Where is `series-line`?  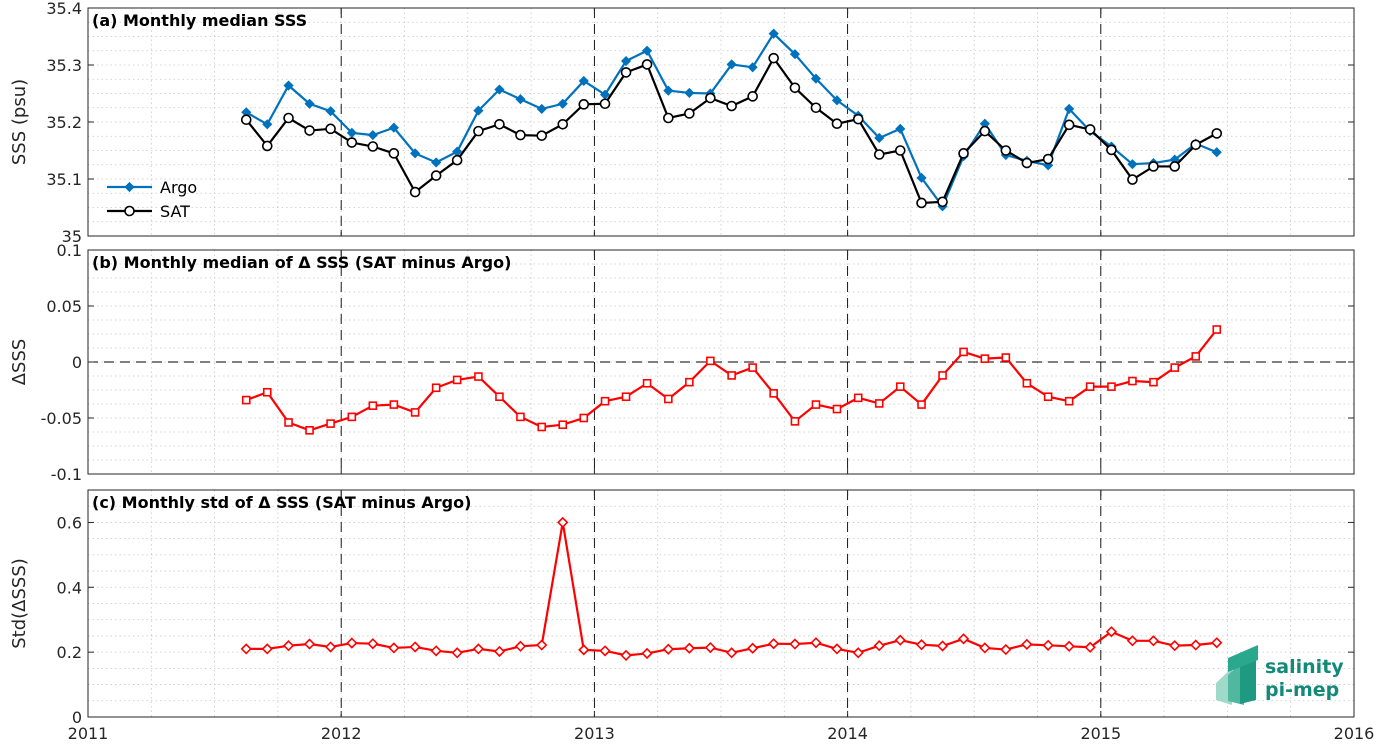
series-line is located at coordinates (731, 380).